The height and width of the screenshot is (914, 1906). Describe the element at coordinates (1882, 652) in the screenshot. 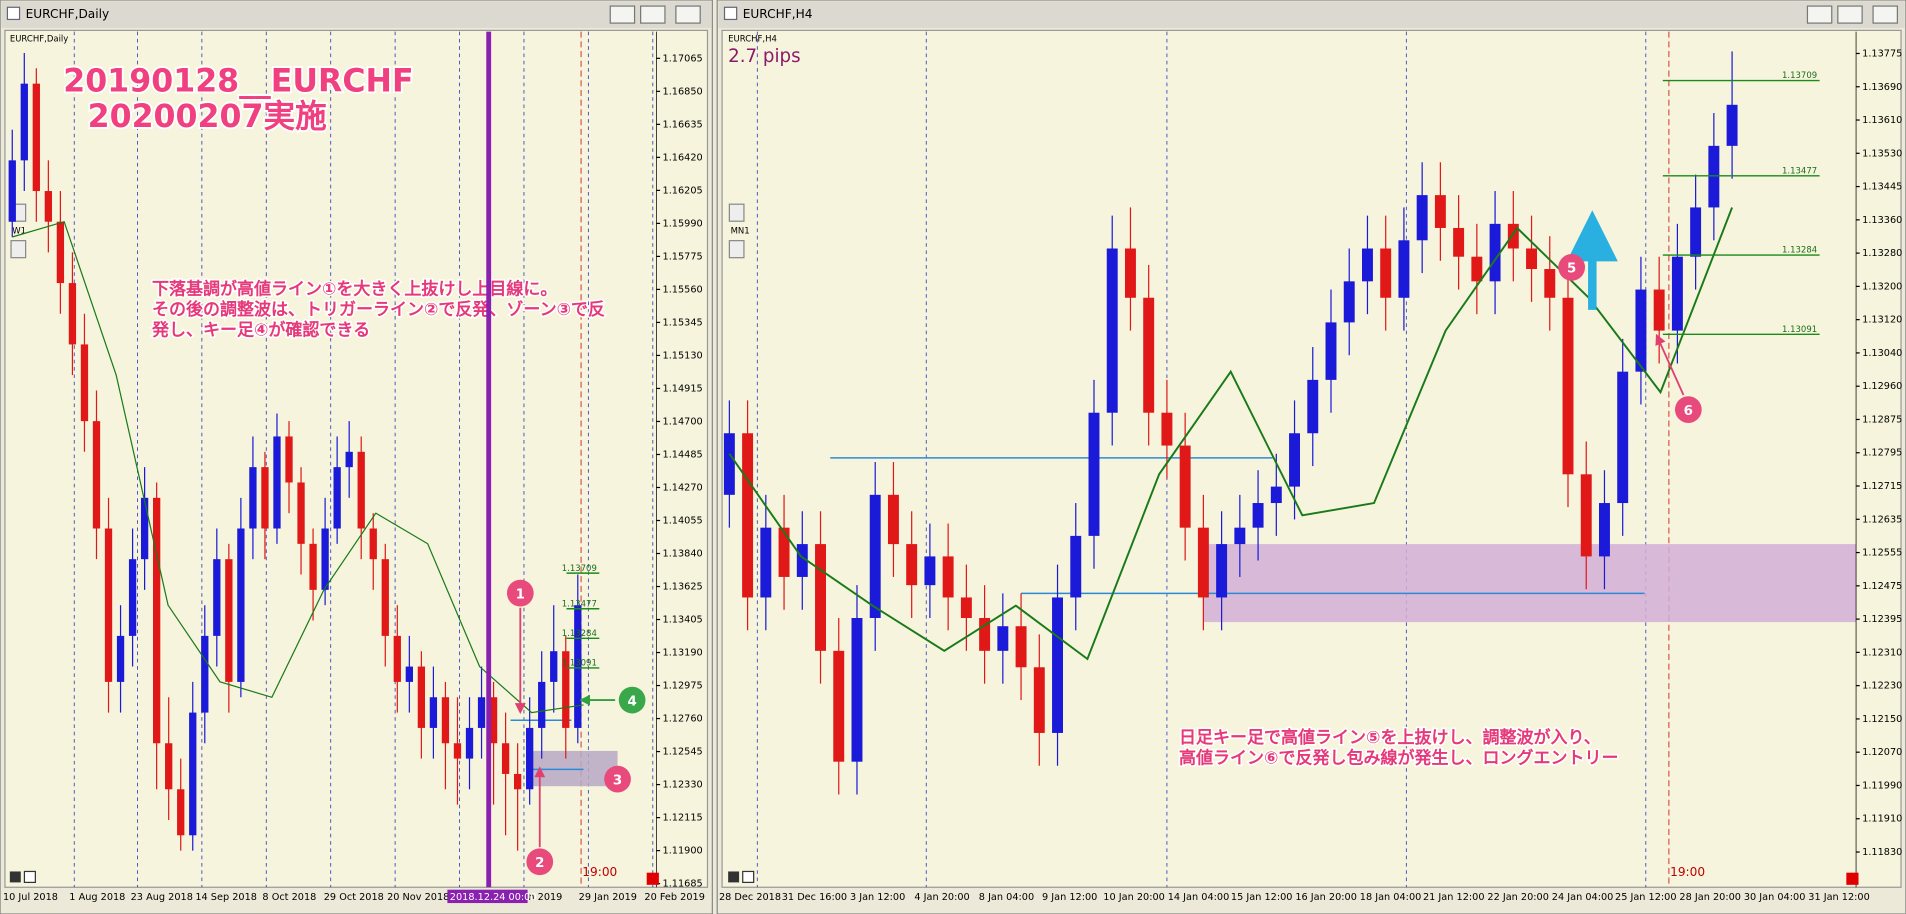

I see `price-label: 1.12310` at that location.